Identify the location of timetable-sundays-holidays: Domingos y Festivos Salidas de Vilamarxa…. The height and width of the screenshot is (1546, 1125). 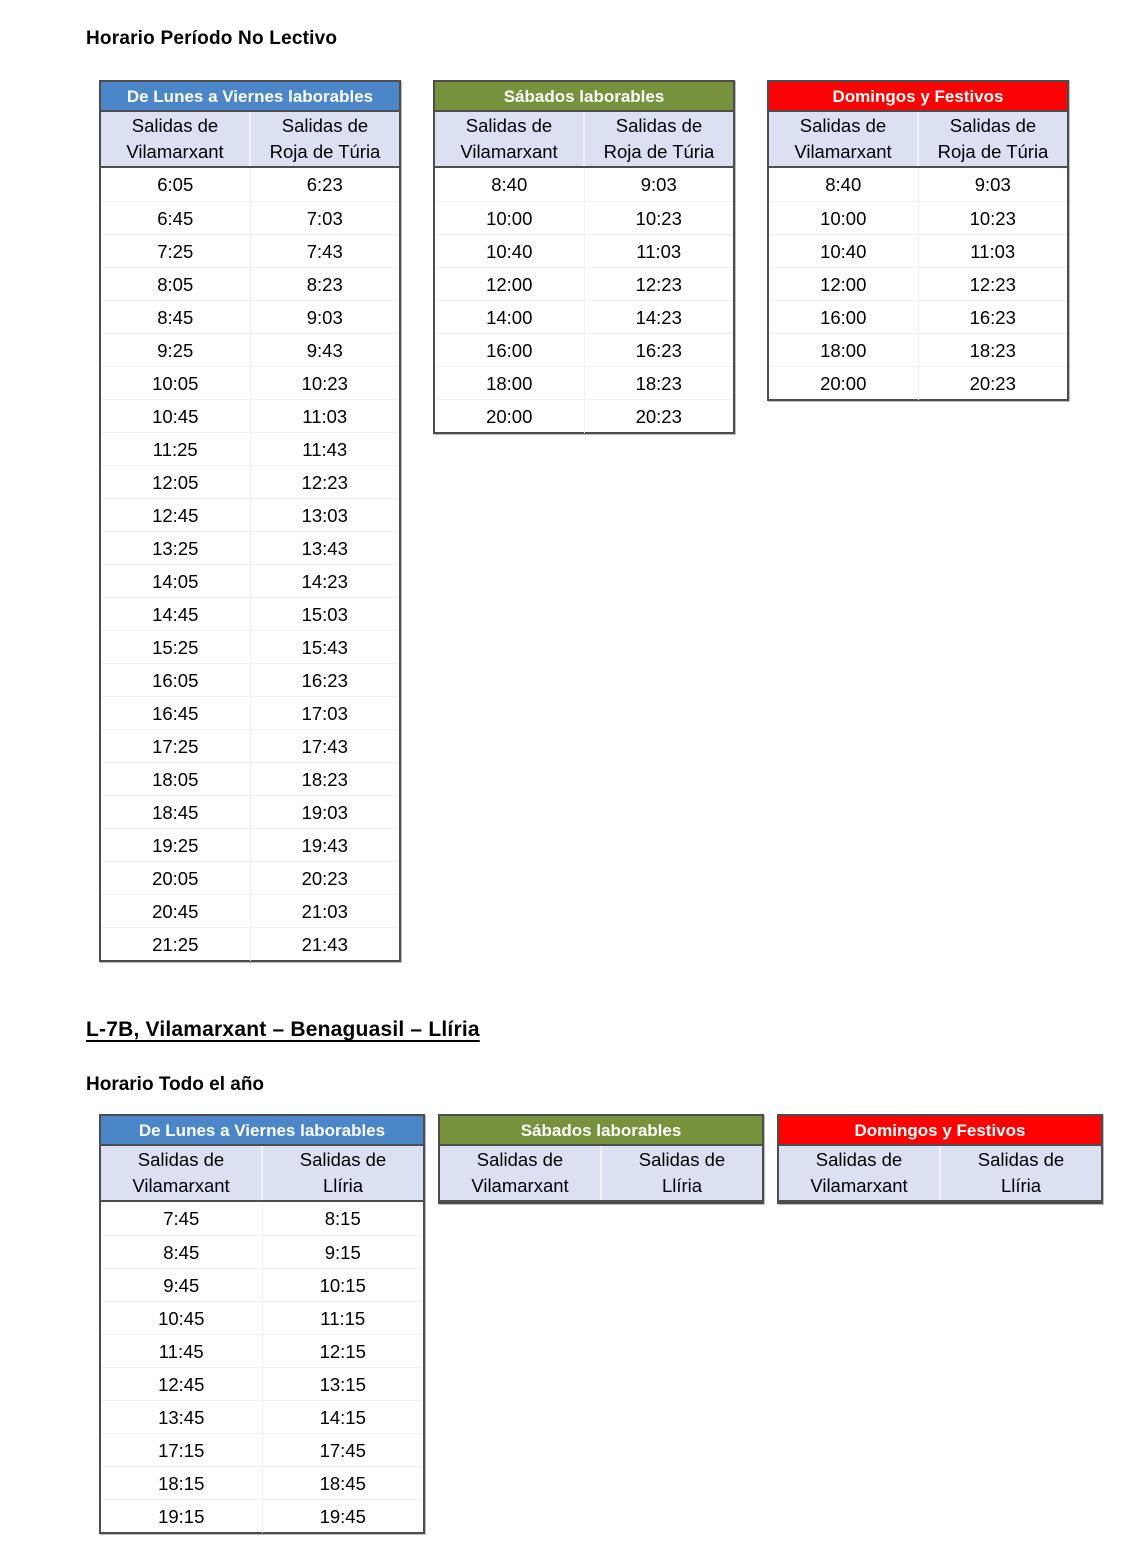
(918, 240).